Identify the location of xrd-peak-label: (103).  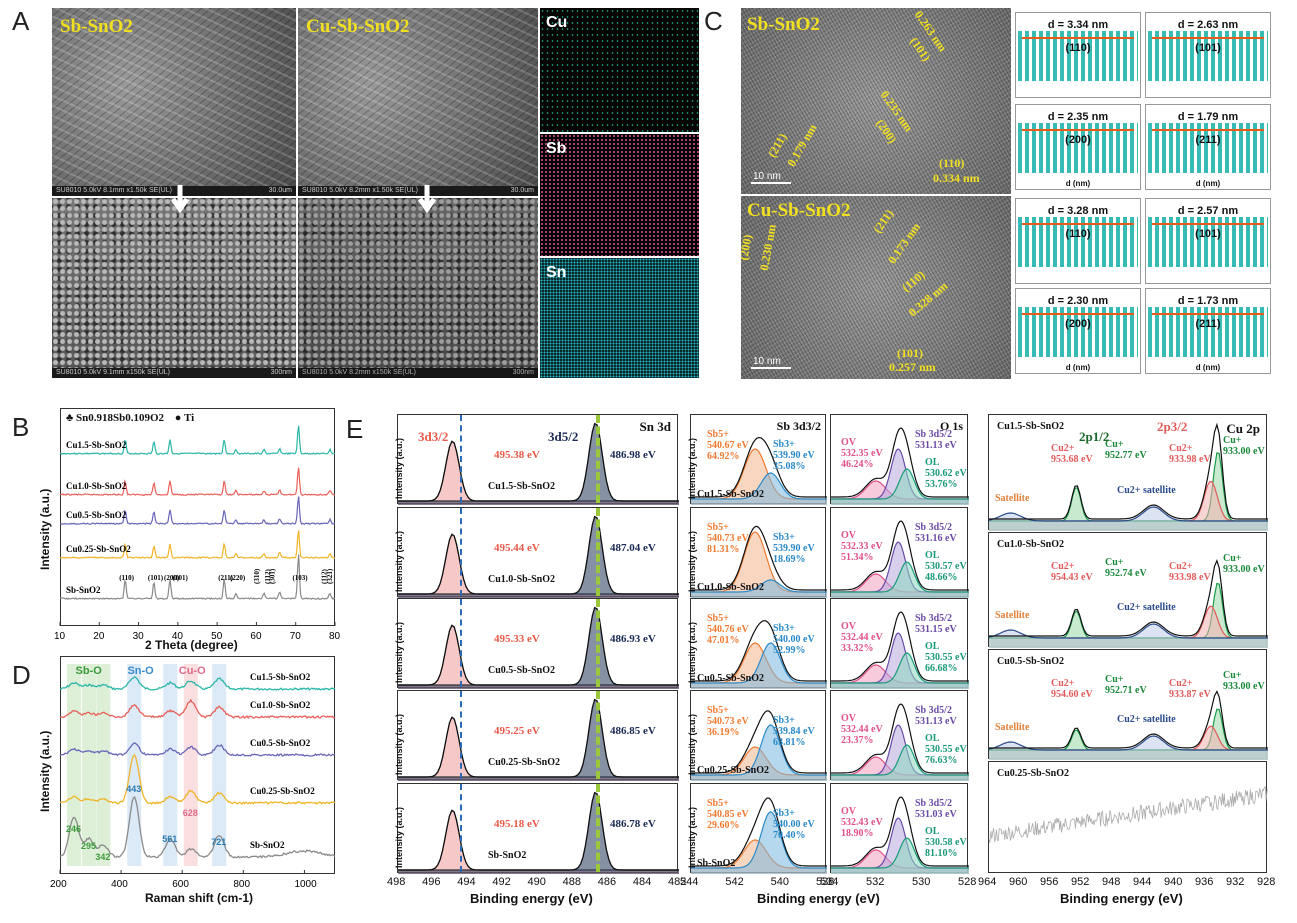
(300, 578).